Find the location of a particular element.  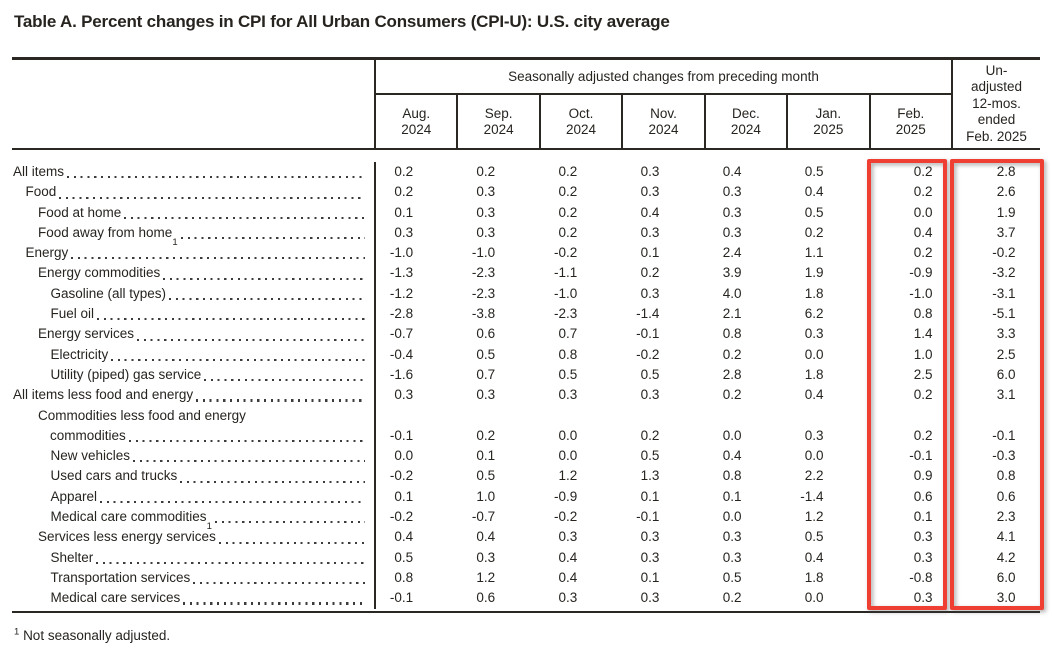

cell-aug-2024: -1.3 is located at coordinates (401, 273).